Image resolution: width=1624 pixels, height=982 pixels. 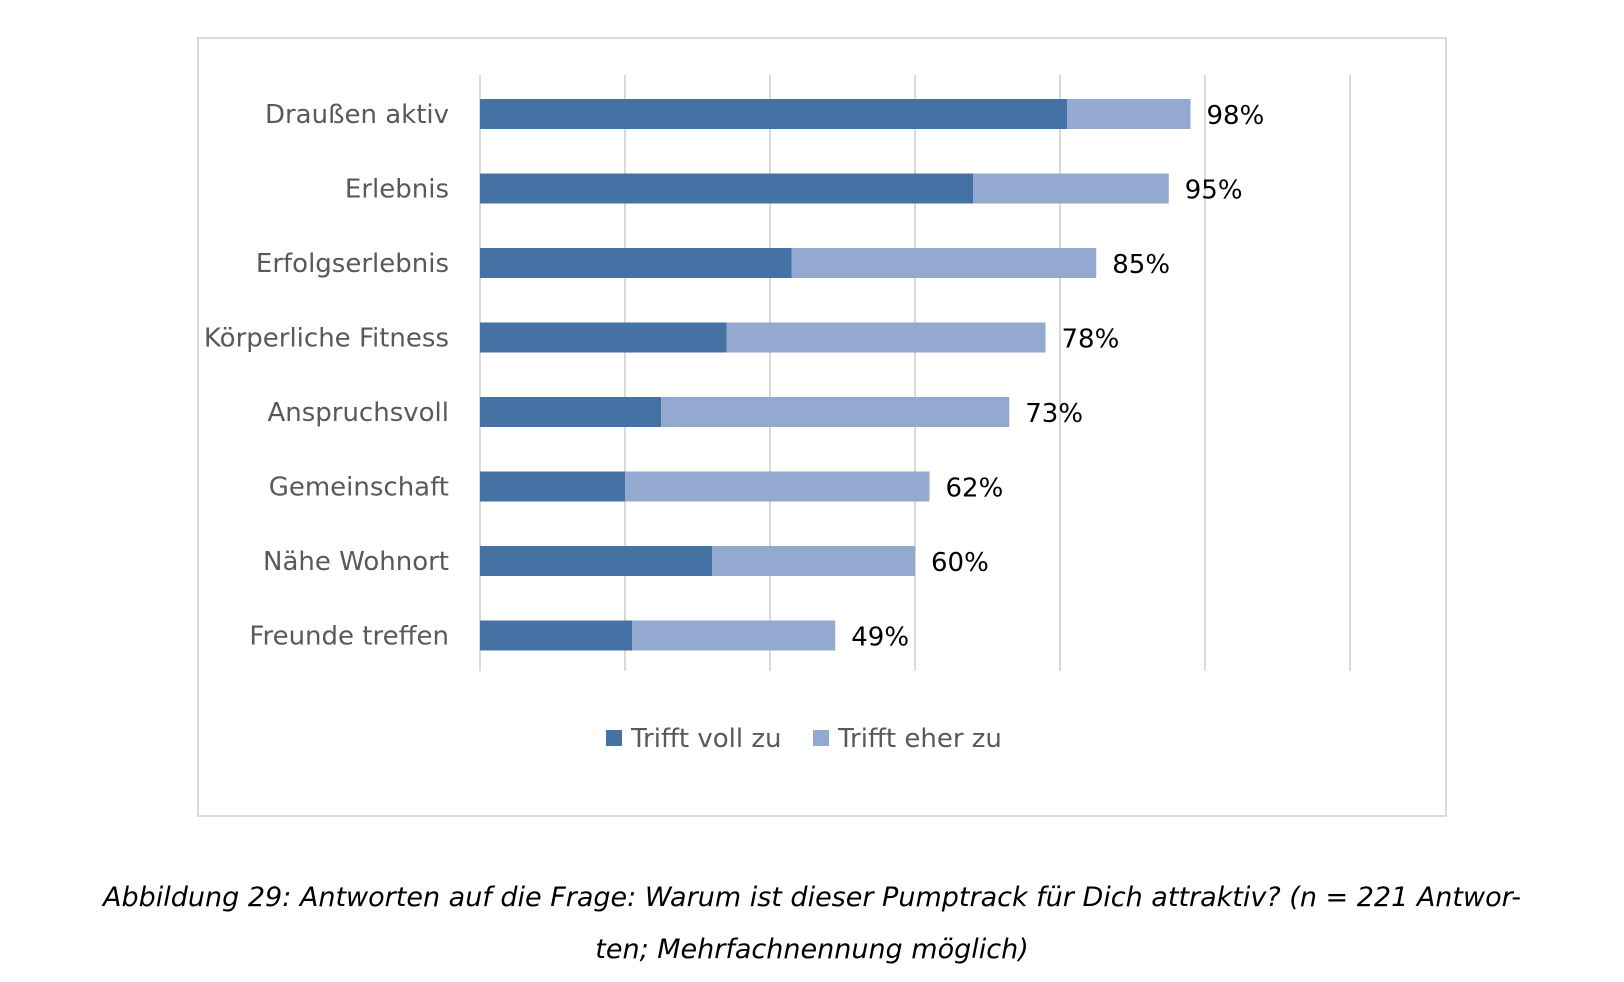 What do you see at coordinates (804, 739) in the screenshot?
I see `legend: Trifft voll zu Trifft eher zu` at bounding box center [804, 739].